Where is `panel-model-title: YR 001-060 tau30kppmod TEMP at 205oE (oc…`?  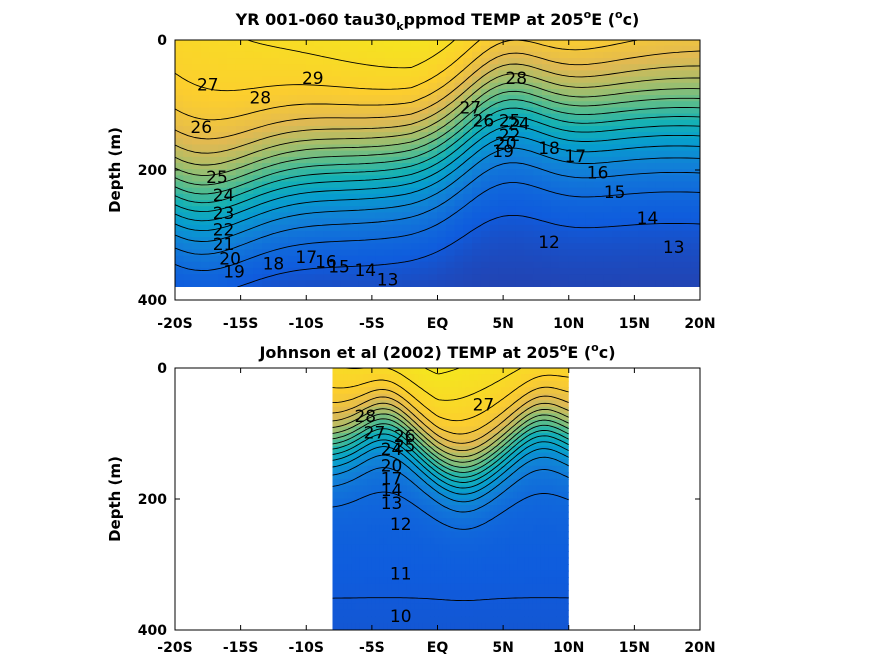 panel-model-title: YR 001-060 tau30kppmod TEMP at 205oE (oc… is located at coordinates (437, 20).